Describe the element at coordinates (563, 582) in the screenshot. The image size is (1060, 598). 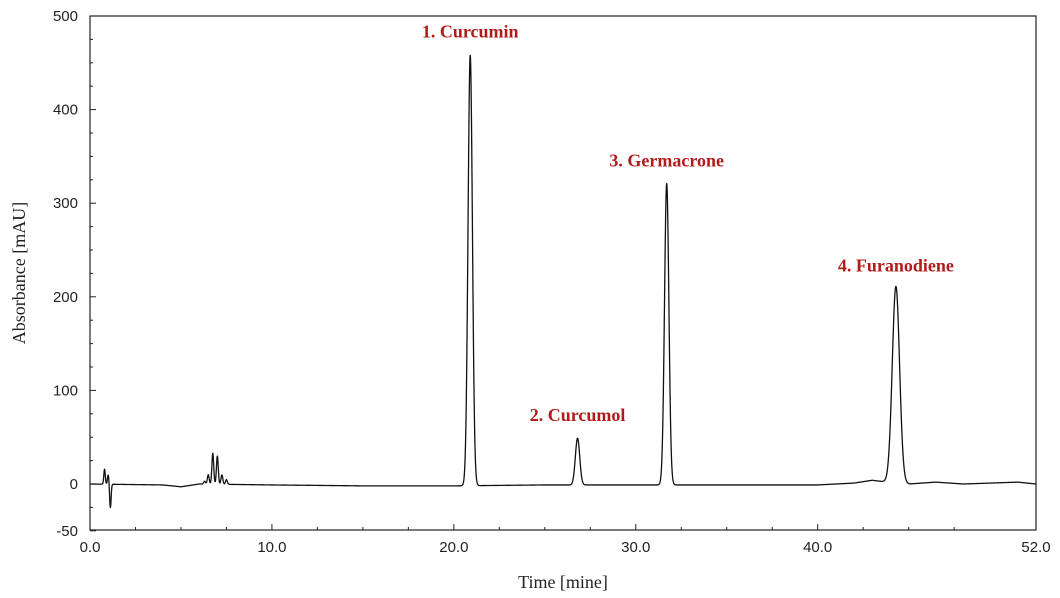
I see `x-axis-title: Time [mine]` at that location.